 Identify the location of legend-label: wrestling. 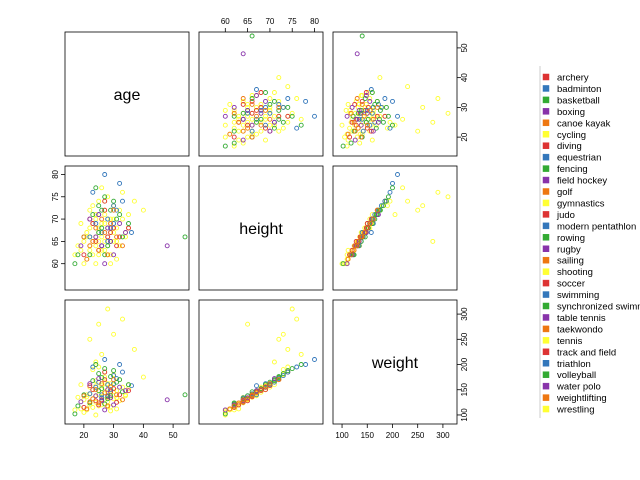
(575, 410).